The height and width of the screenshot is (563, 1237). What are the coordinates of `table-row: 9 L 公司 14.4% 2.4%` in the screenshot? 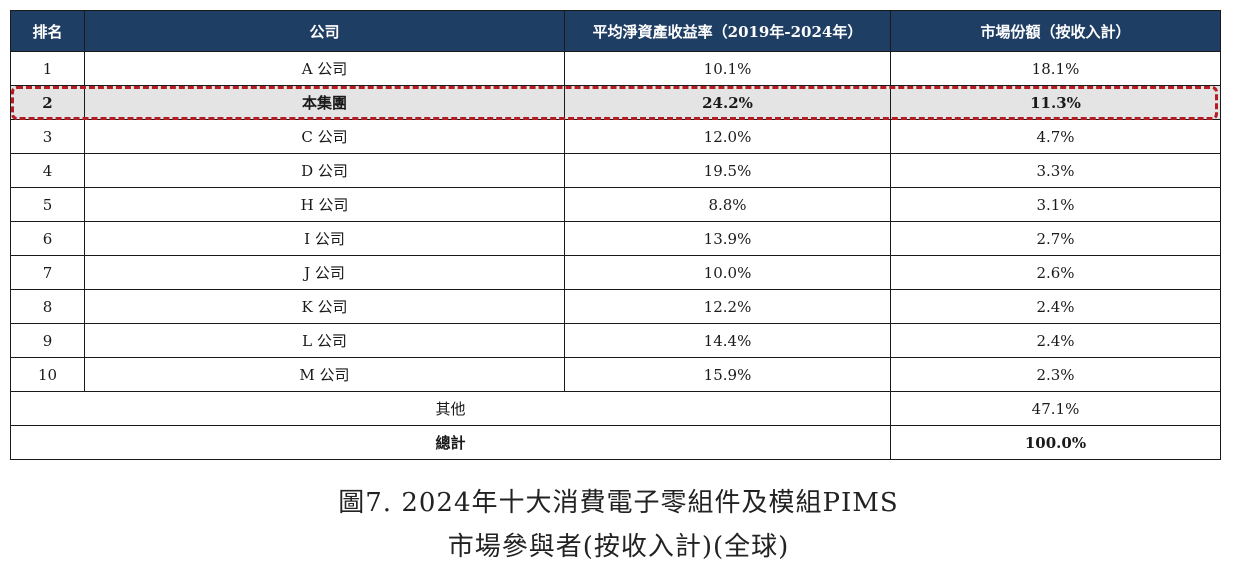 It's located at (615, 340).